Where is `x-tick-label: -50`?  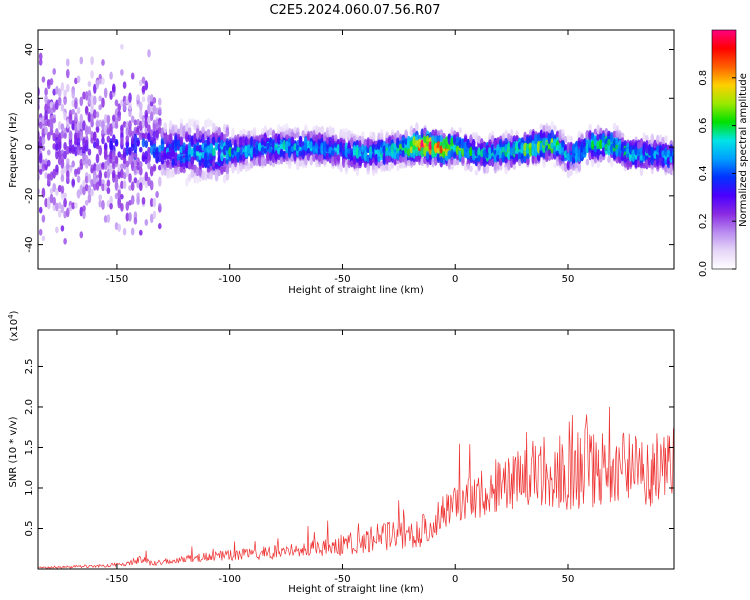
x-tick-label: -50 is located at coordinates (342, 579).